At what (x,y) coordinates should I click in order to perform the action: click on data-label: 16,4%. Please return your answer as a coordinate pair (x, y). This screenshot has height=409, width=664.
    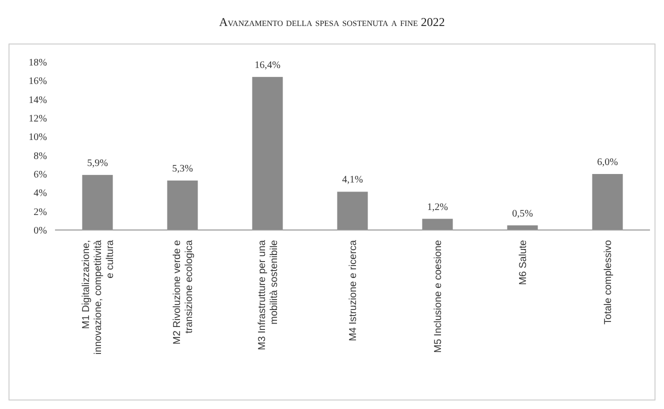
    Looking at the image, I should click on (267, 65).